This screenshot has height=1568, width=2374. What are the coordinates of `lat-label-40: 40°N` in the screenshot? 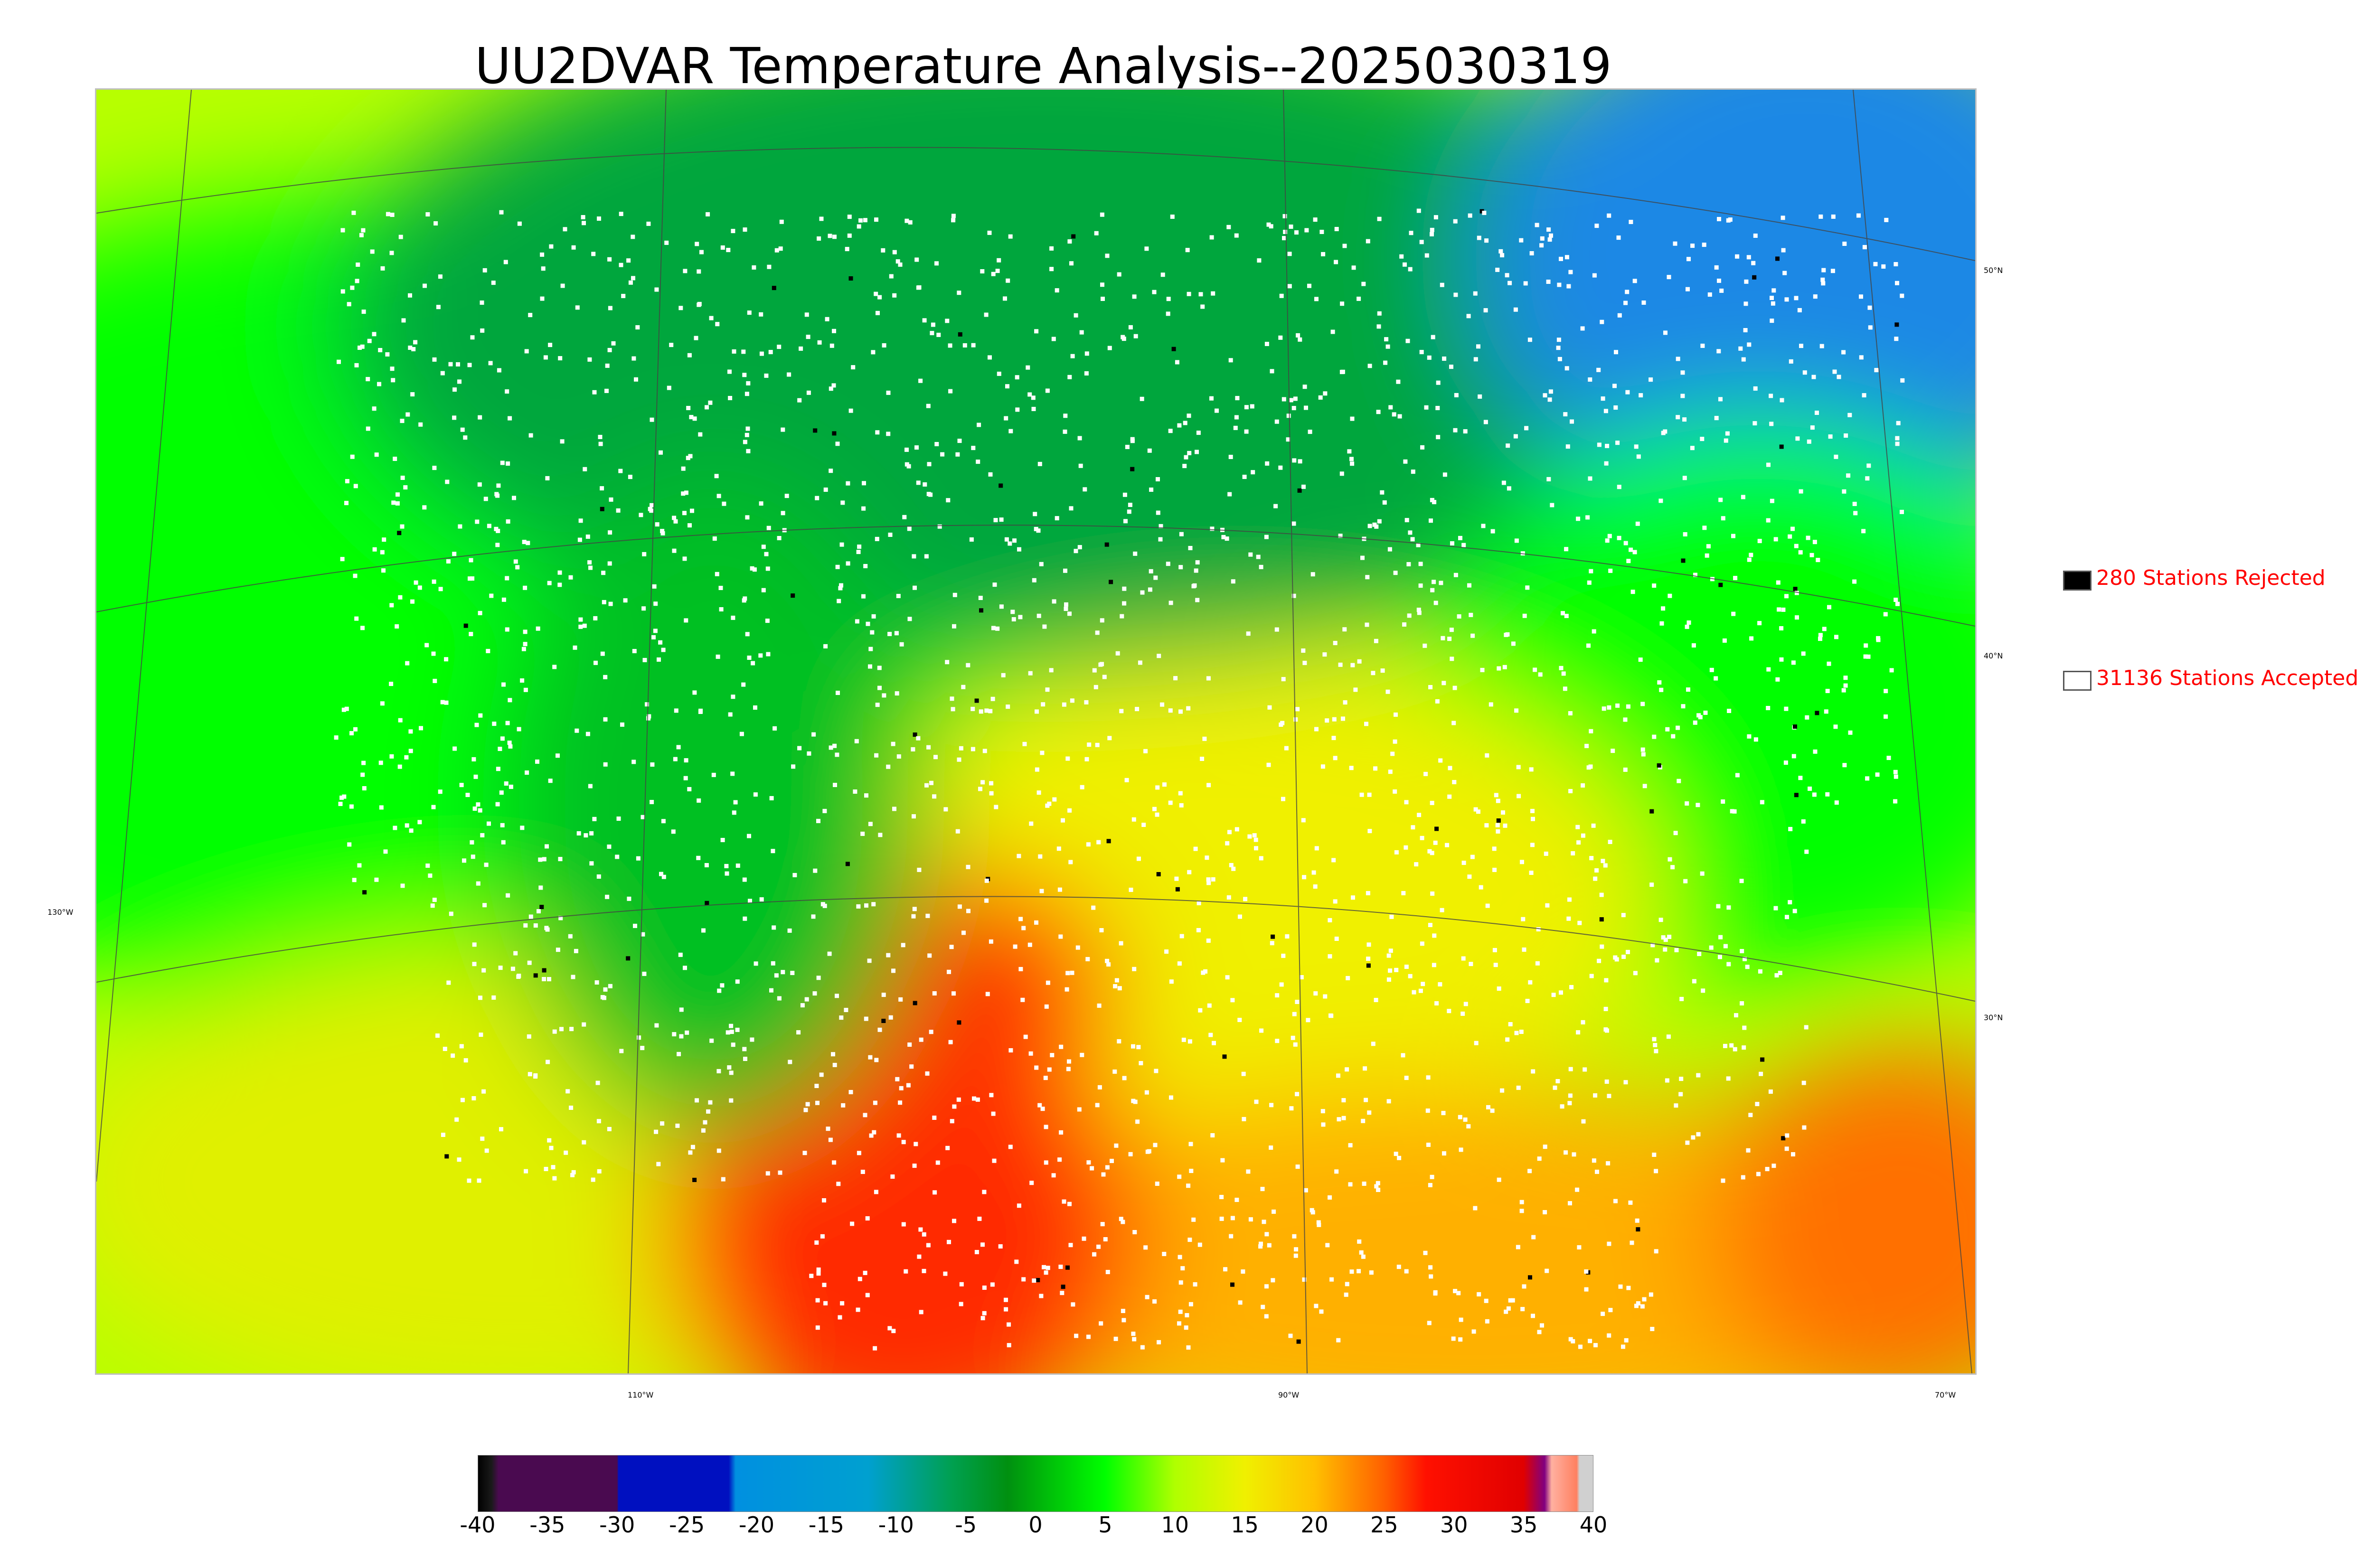 It's located at (1993, 655).